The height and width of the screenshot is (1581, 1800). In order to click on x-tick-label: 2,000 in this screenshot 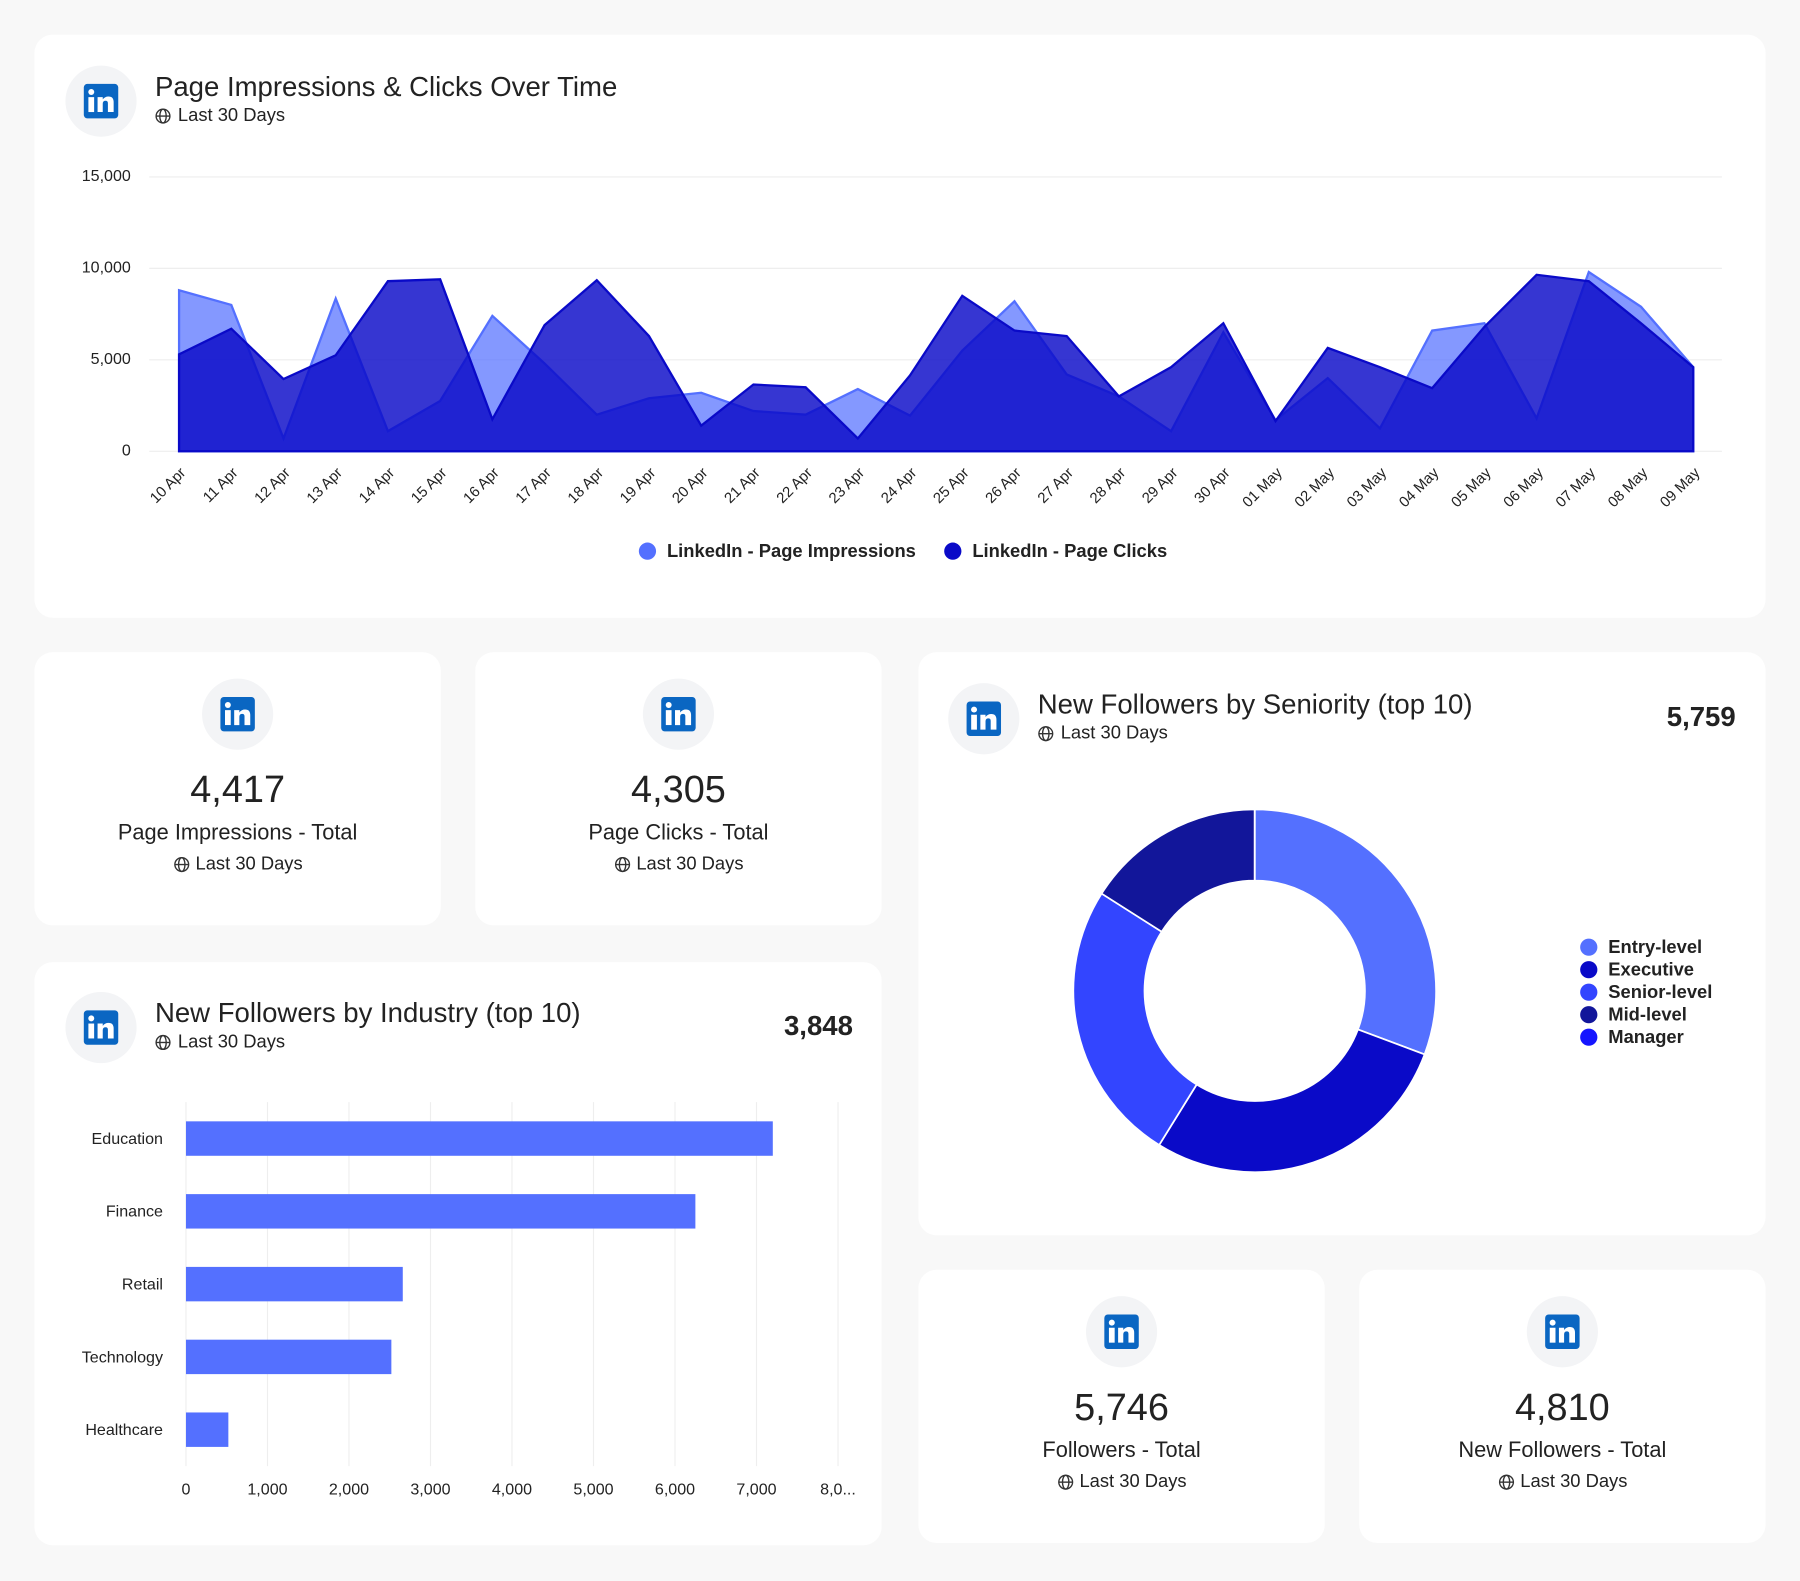, I will do `click(349, 1489)`.